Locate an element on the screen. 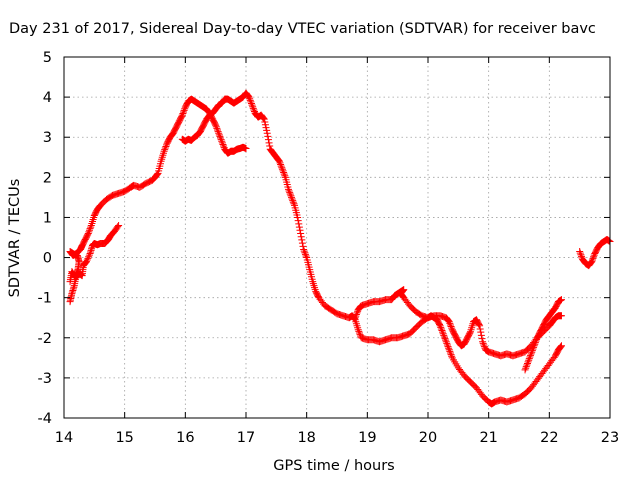 The image size is (640, 480). y-tick-label: 2 is located at coordinates (47, 178).